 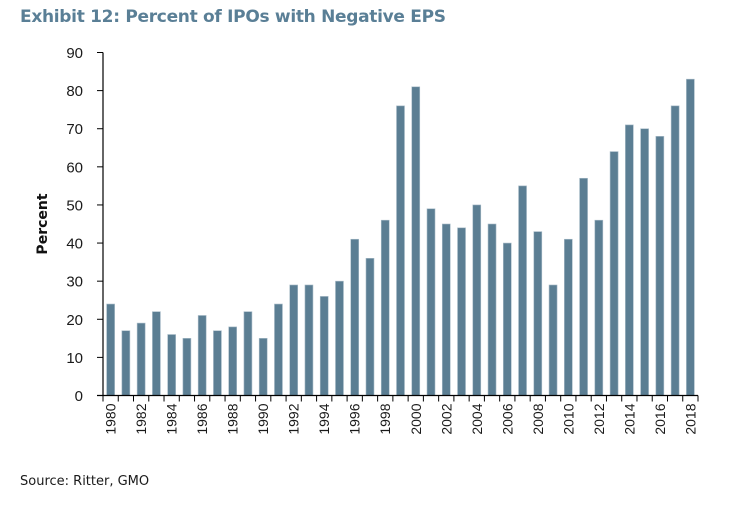 What do you see at coordinates (400, 250) in the screenshot?
I see `bar-1999` at bounding box center [400, 250].